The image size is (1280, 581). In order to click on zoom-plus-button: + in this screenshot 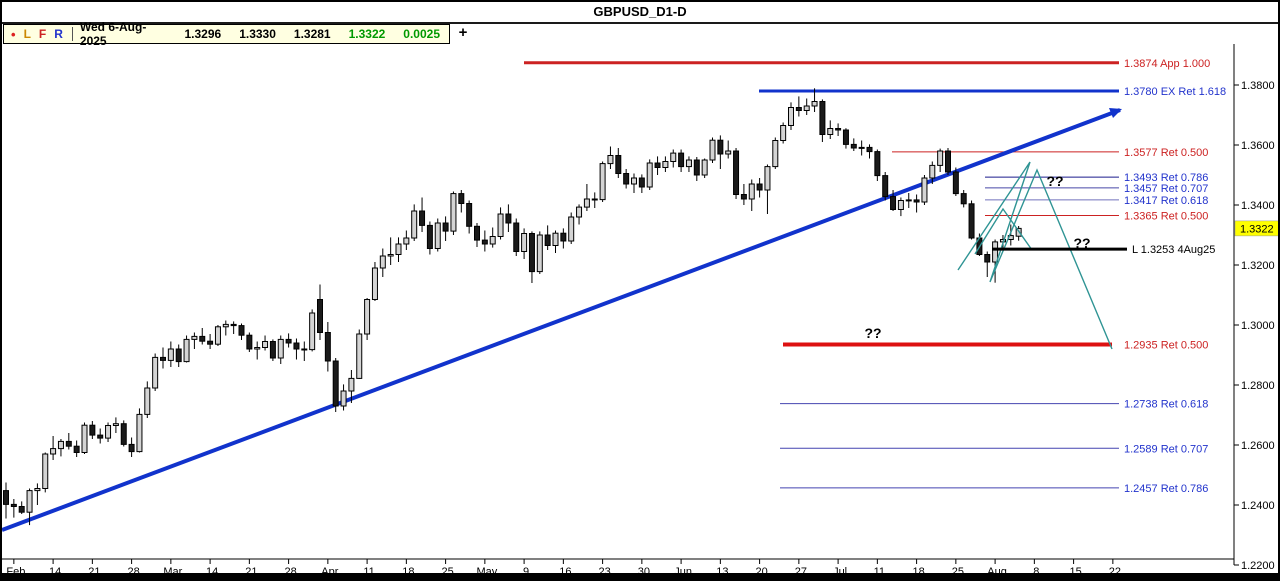, I will do `click(463, 32)`.